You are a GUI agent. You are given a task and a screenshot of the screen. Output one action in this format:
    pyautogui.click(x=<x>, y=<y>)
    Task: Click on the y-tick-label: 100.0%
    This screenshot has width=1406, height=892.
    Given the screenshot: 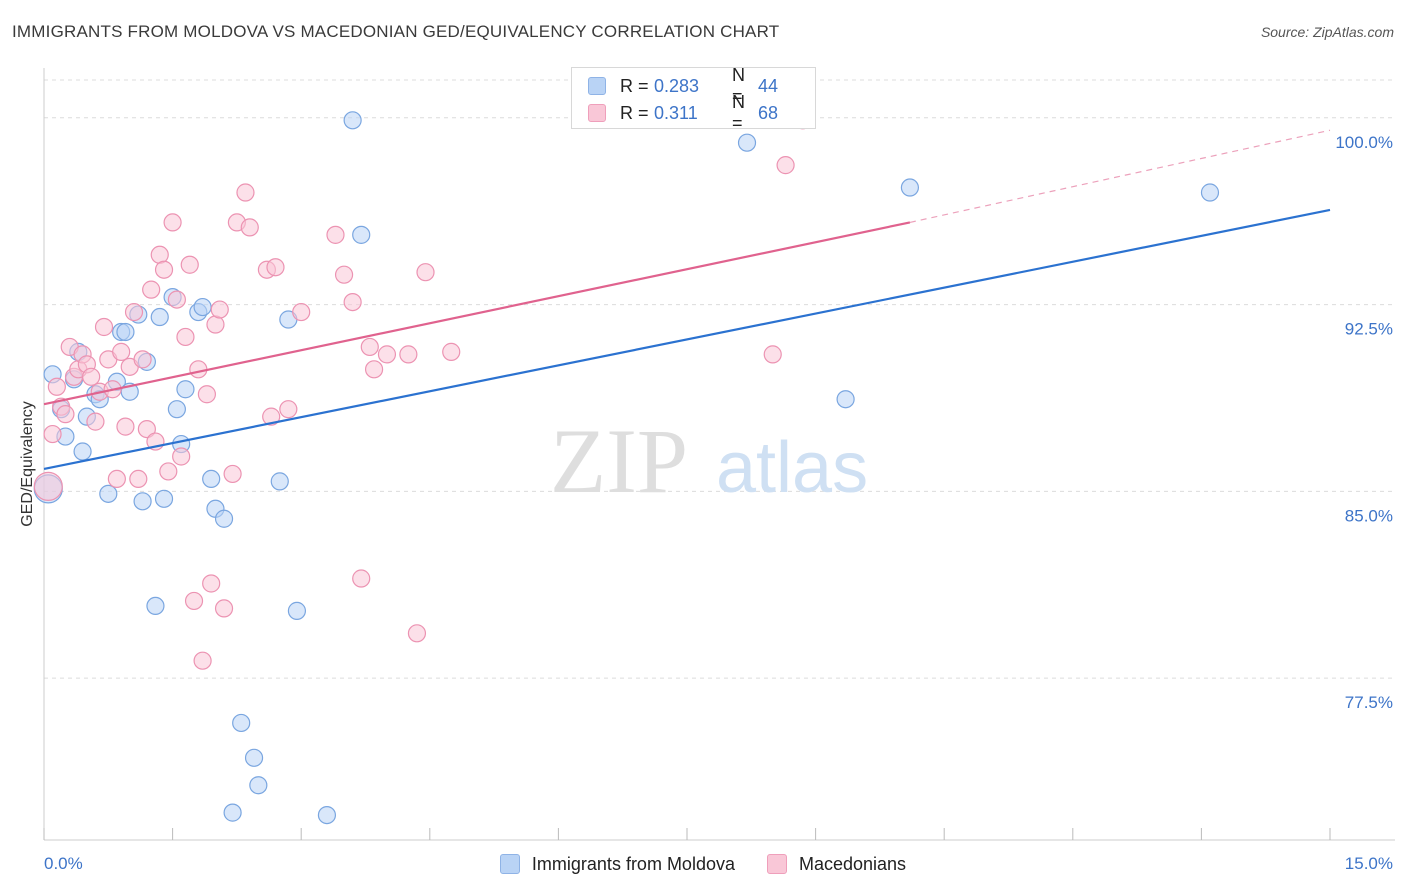 What is the action you would take?
    pyautogui.click(x=1364, y=142)
    